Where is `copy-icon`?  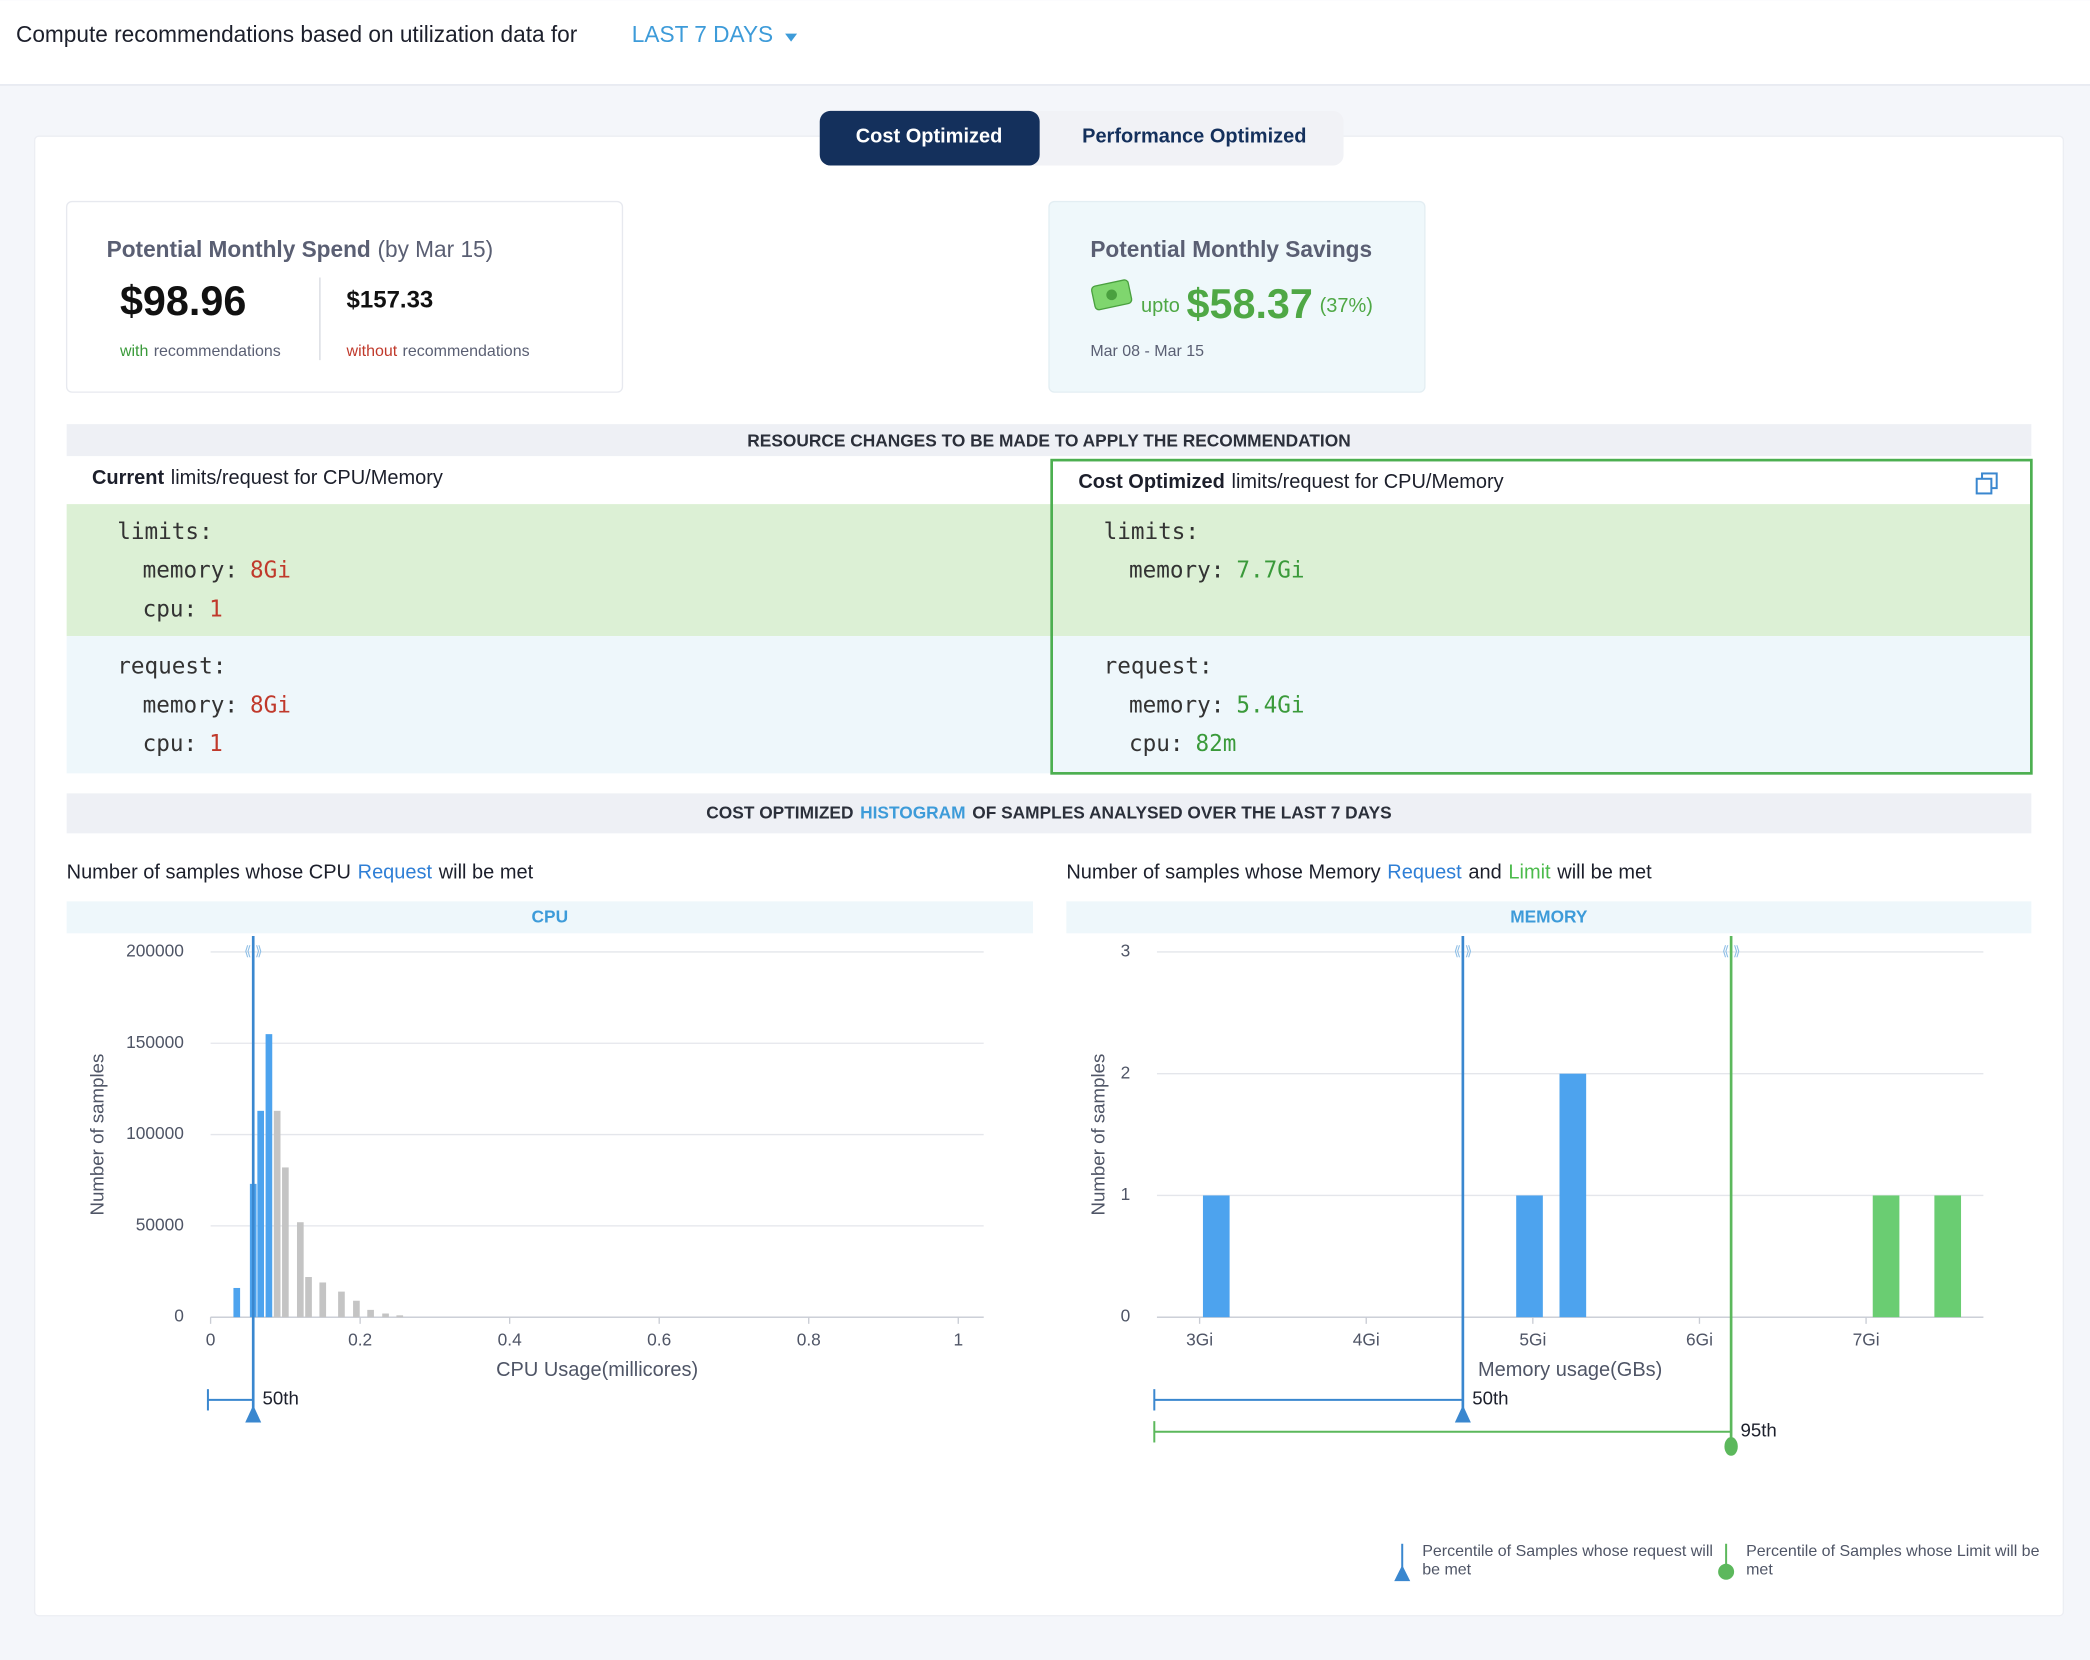 copy-icon is located at coordinates (1986, 483).